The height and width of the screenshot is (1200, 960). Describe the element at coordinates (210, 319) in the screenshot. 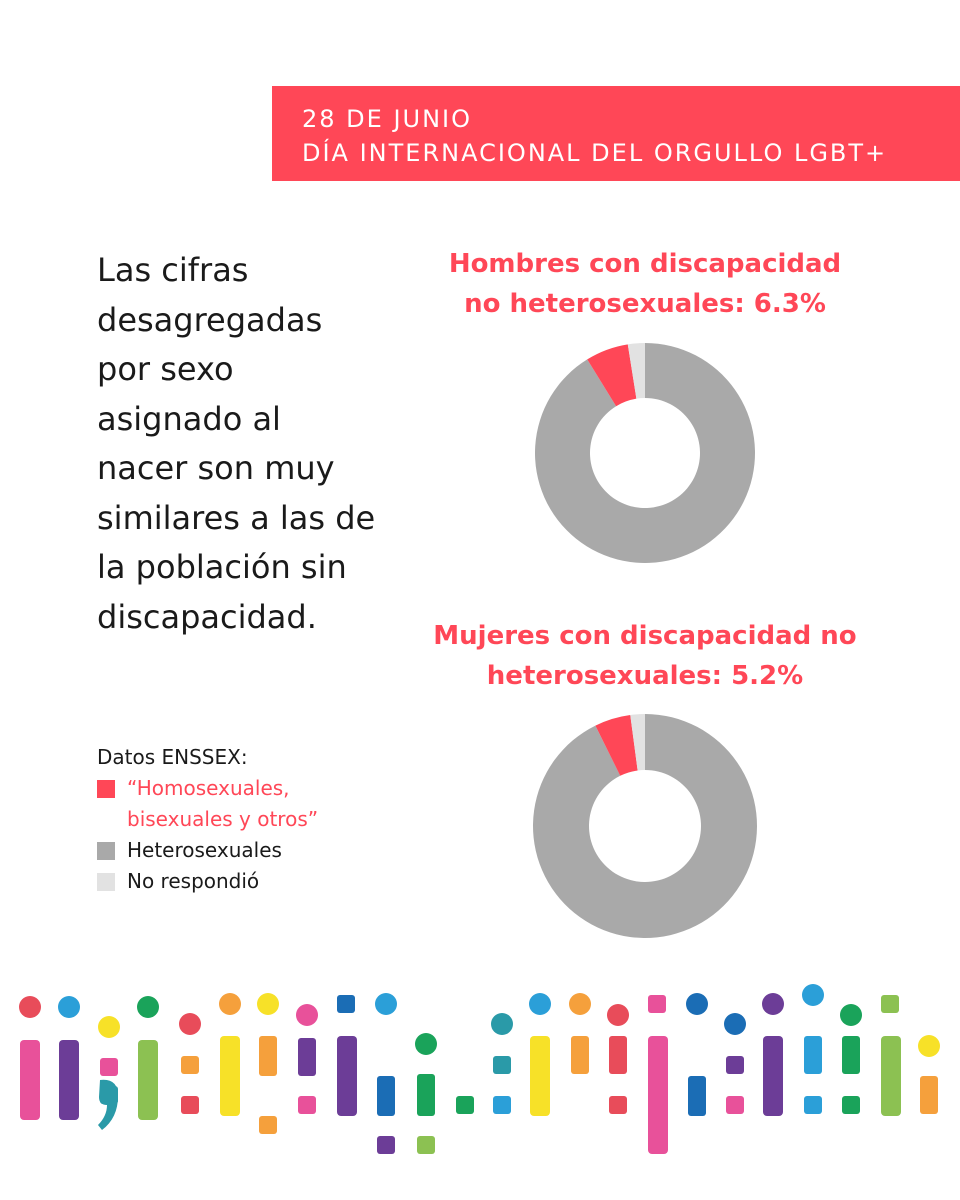

I see `body-text-line: desagregadas` at that location.